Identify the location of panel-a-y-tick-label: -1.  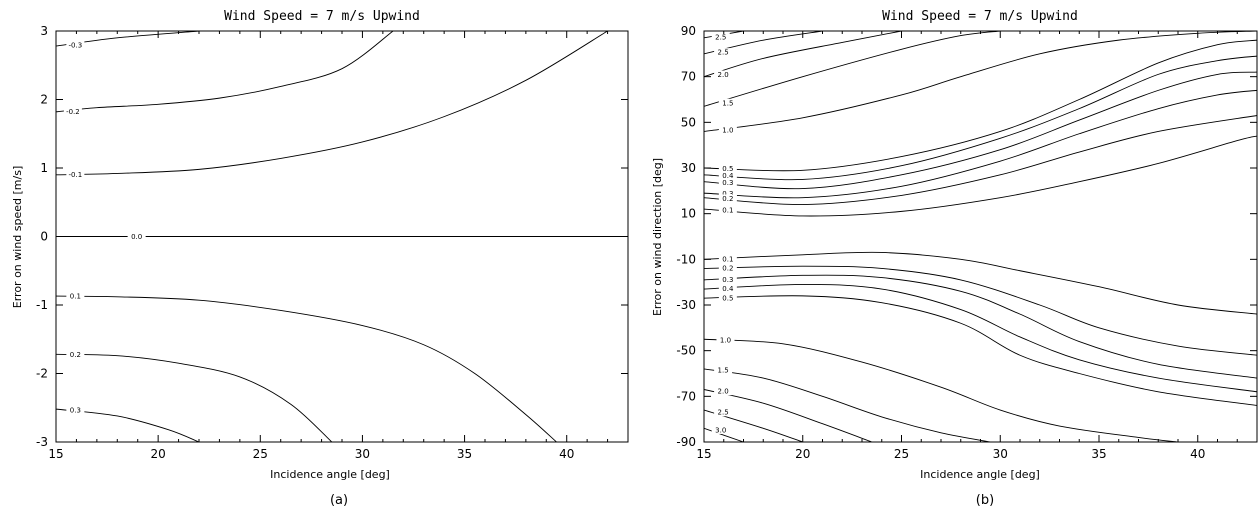
(42, 305).